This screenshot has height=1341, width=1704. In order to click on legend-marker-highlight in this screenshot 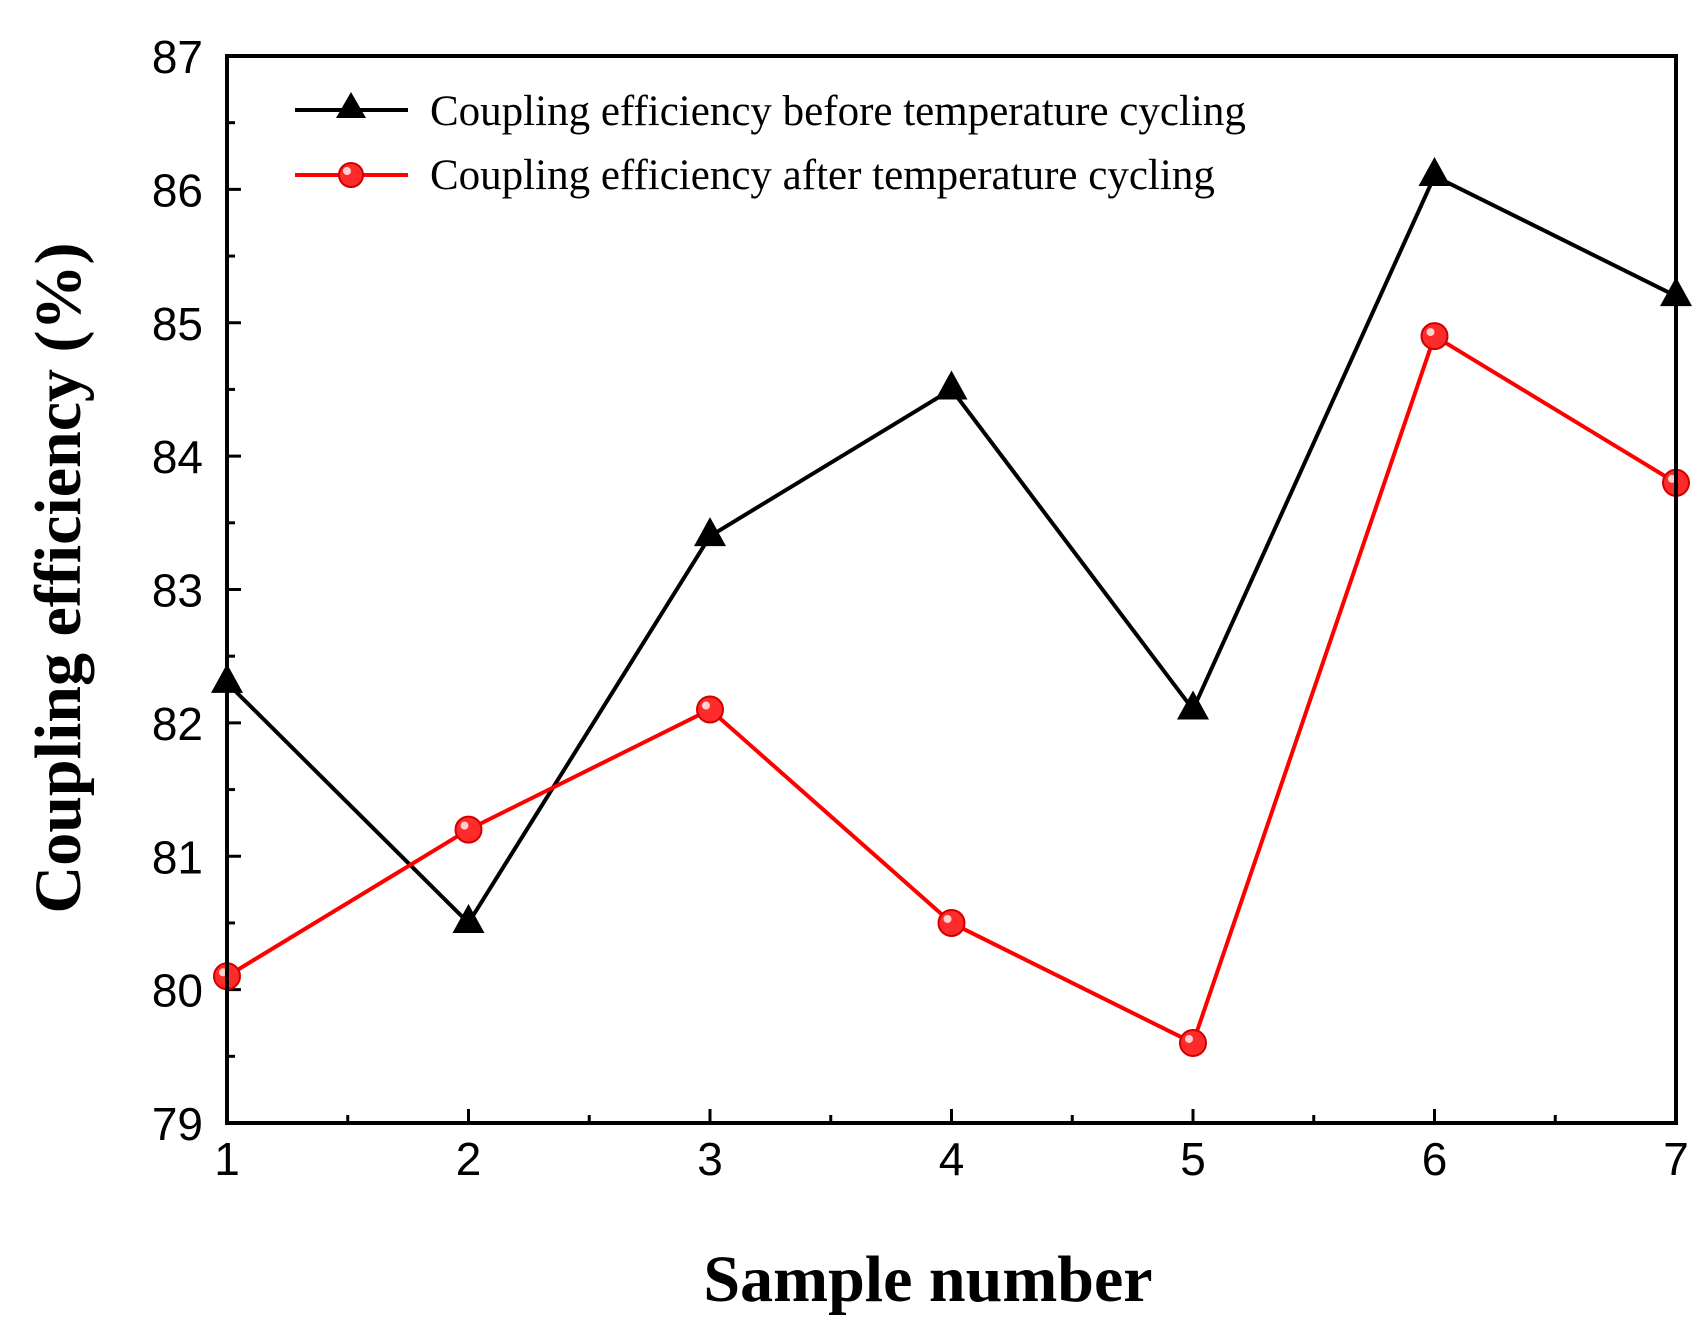, I will do `click(347, 171)`.